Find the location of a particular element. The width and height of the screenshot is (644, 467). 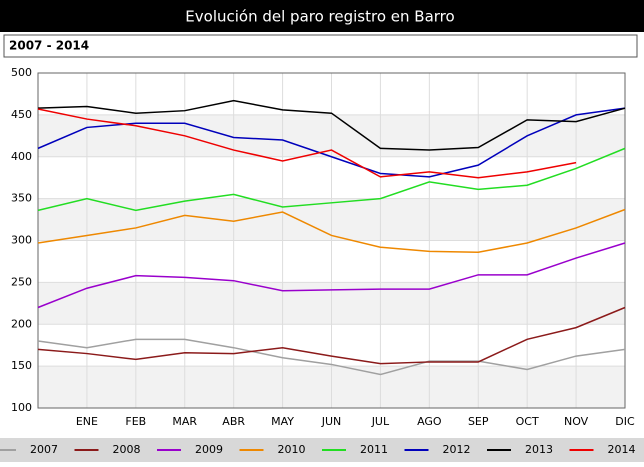

y-tick-label: 300 is located at coordinates (21, 240).